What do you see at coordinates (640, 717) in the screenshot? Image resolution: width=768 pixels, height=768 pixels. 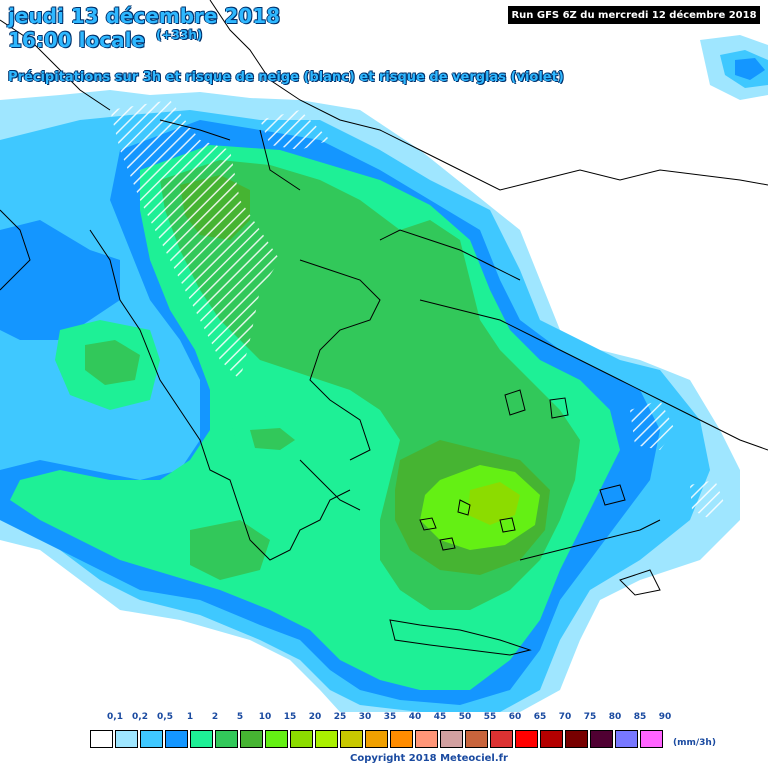 I see `legend-tick-label: 85` at bounding box center [640, 717].